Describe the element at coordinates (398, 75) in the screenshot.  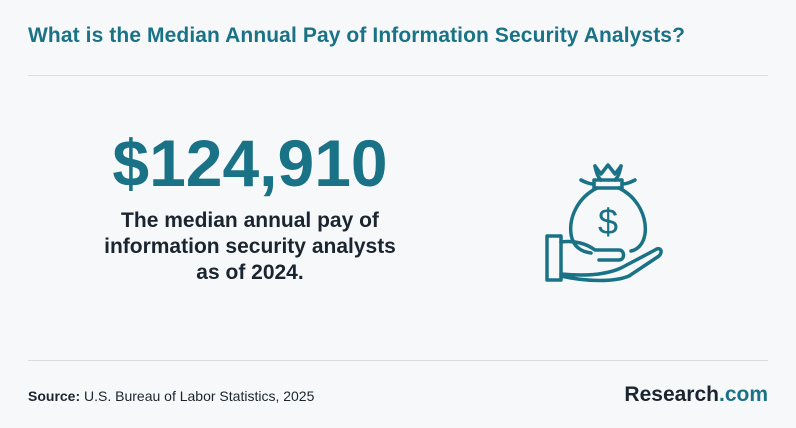
I see `header-divider` at that location.